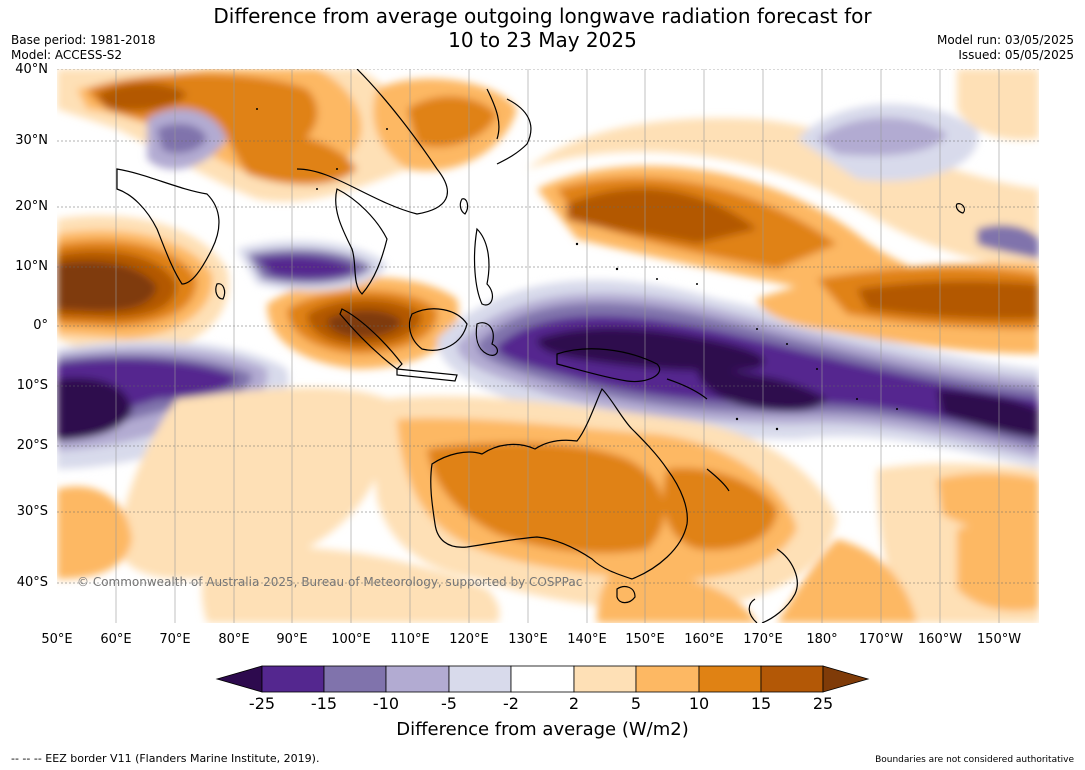 Image resolution: width=1085 pixels, height=770 pixels. Describe the element at coordinates (960, 208) in the screenshot. I see `coast-hawaii` at that location.